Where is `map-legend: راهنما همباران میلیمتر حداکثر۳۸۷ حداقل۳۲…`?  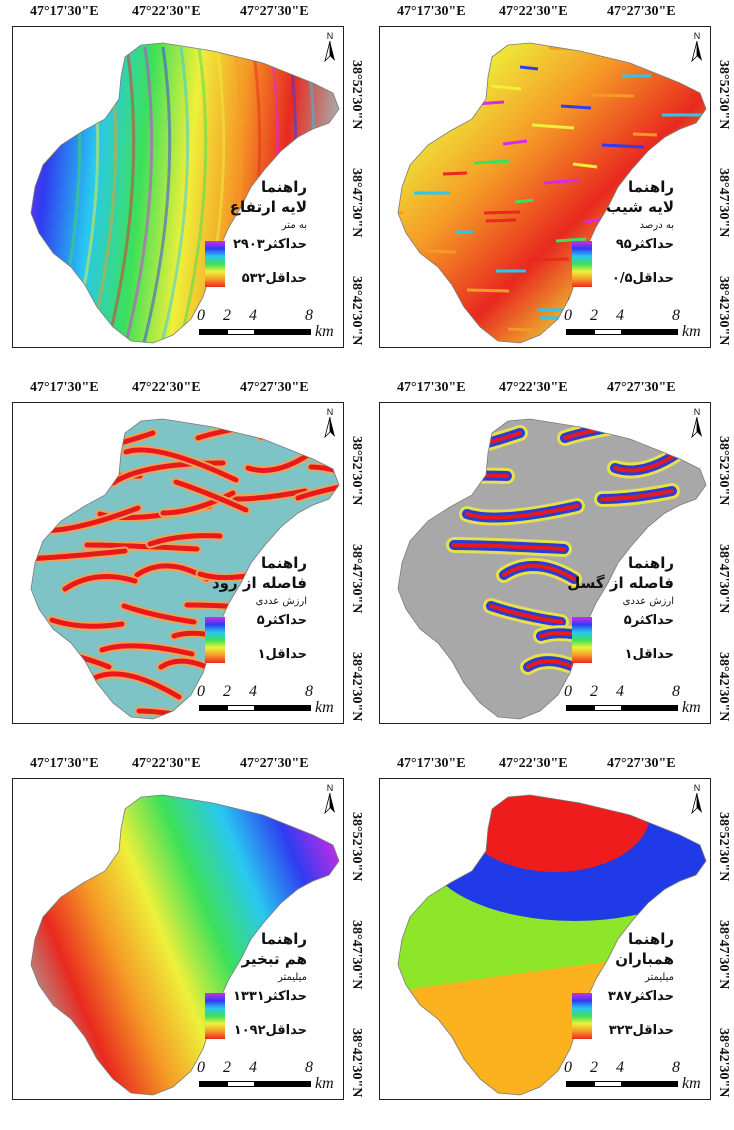 map-legend: راهنما همباران میلیمتر حداکثر۳۸۷ حداقل۳۲… is located at coordinates (611, 988).